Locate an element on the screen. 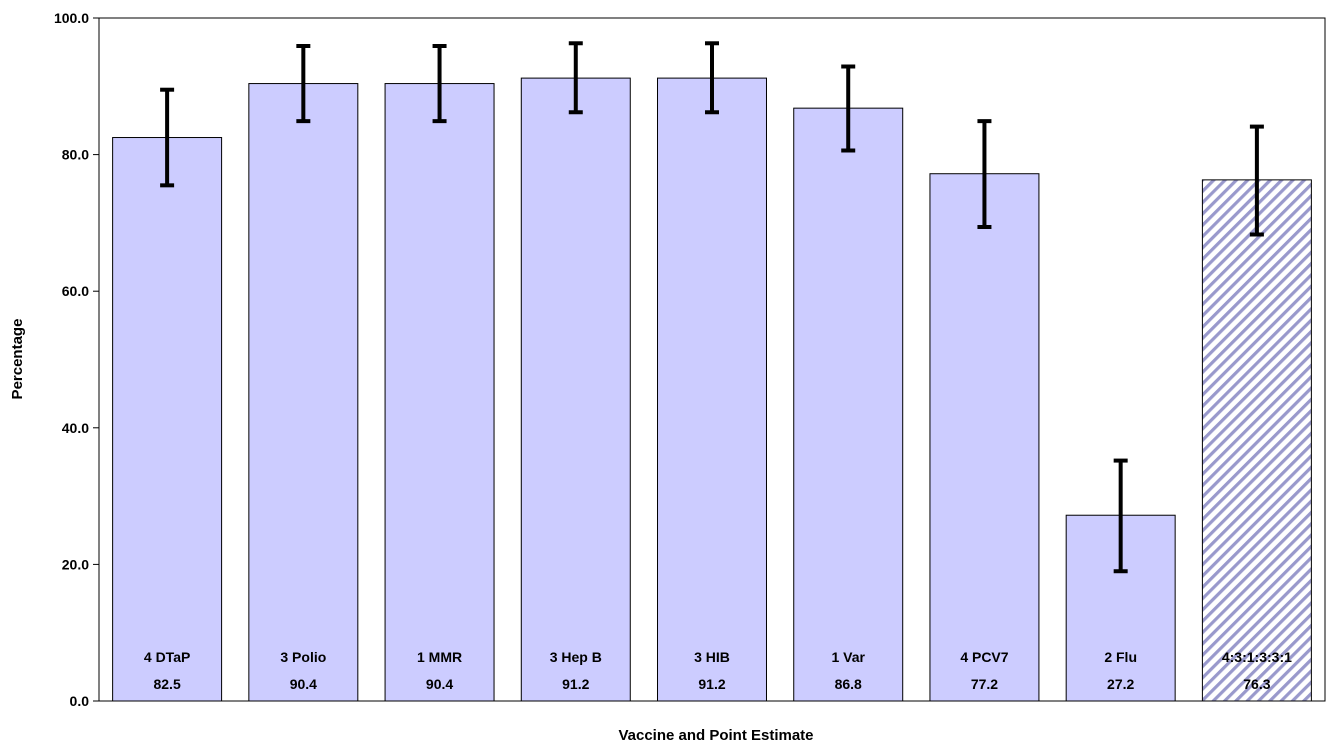 The height and width of the screenshot is (748, 1334). y-axis: 0.0 20.0 40.0 60.0 80.0 100.0 is located at coordinates (76, 359).